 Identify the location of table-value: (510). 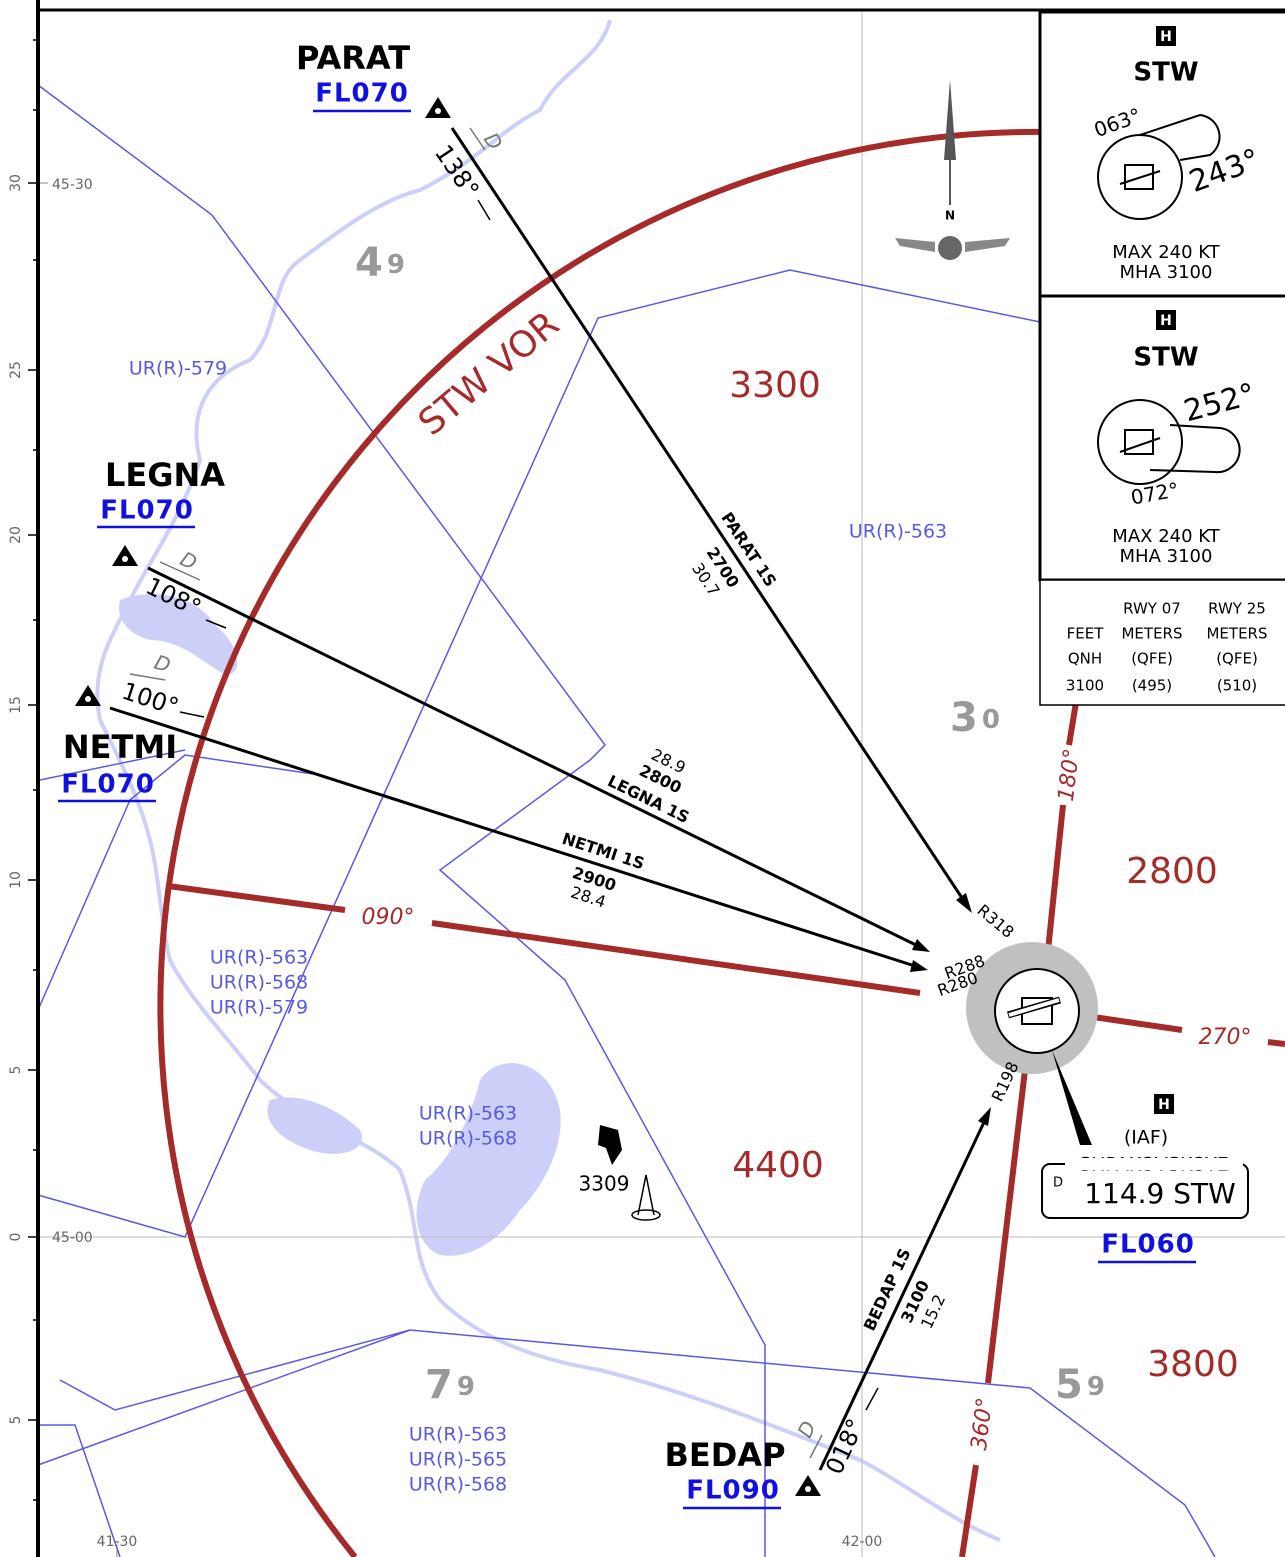
(1237, 686).